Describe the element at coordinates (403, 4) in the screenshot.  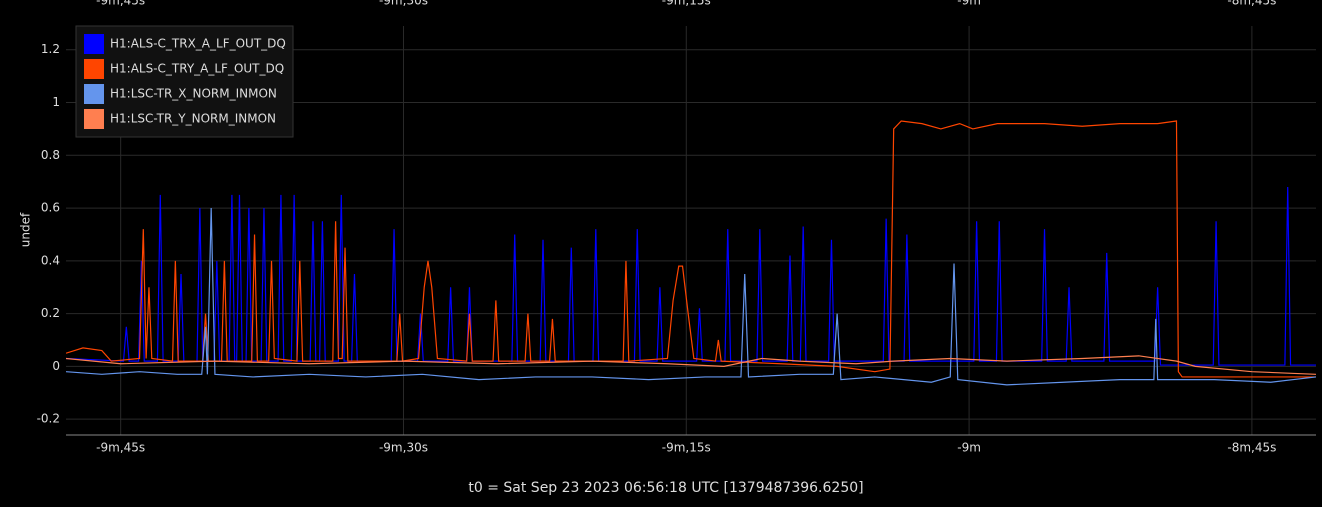
I see `x-tick-label-top: -9m,30s` at that location.